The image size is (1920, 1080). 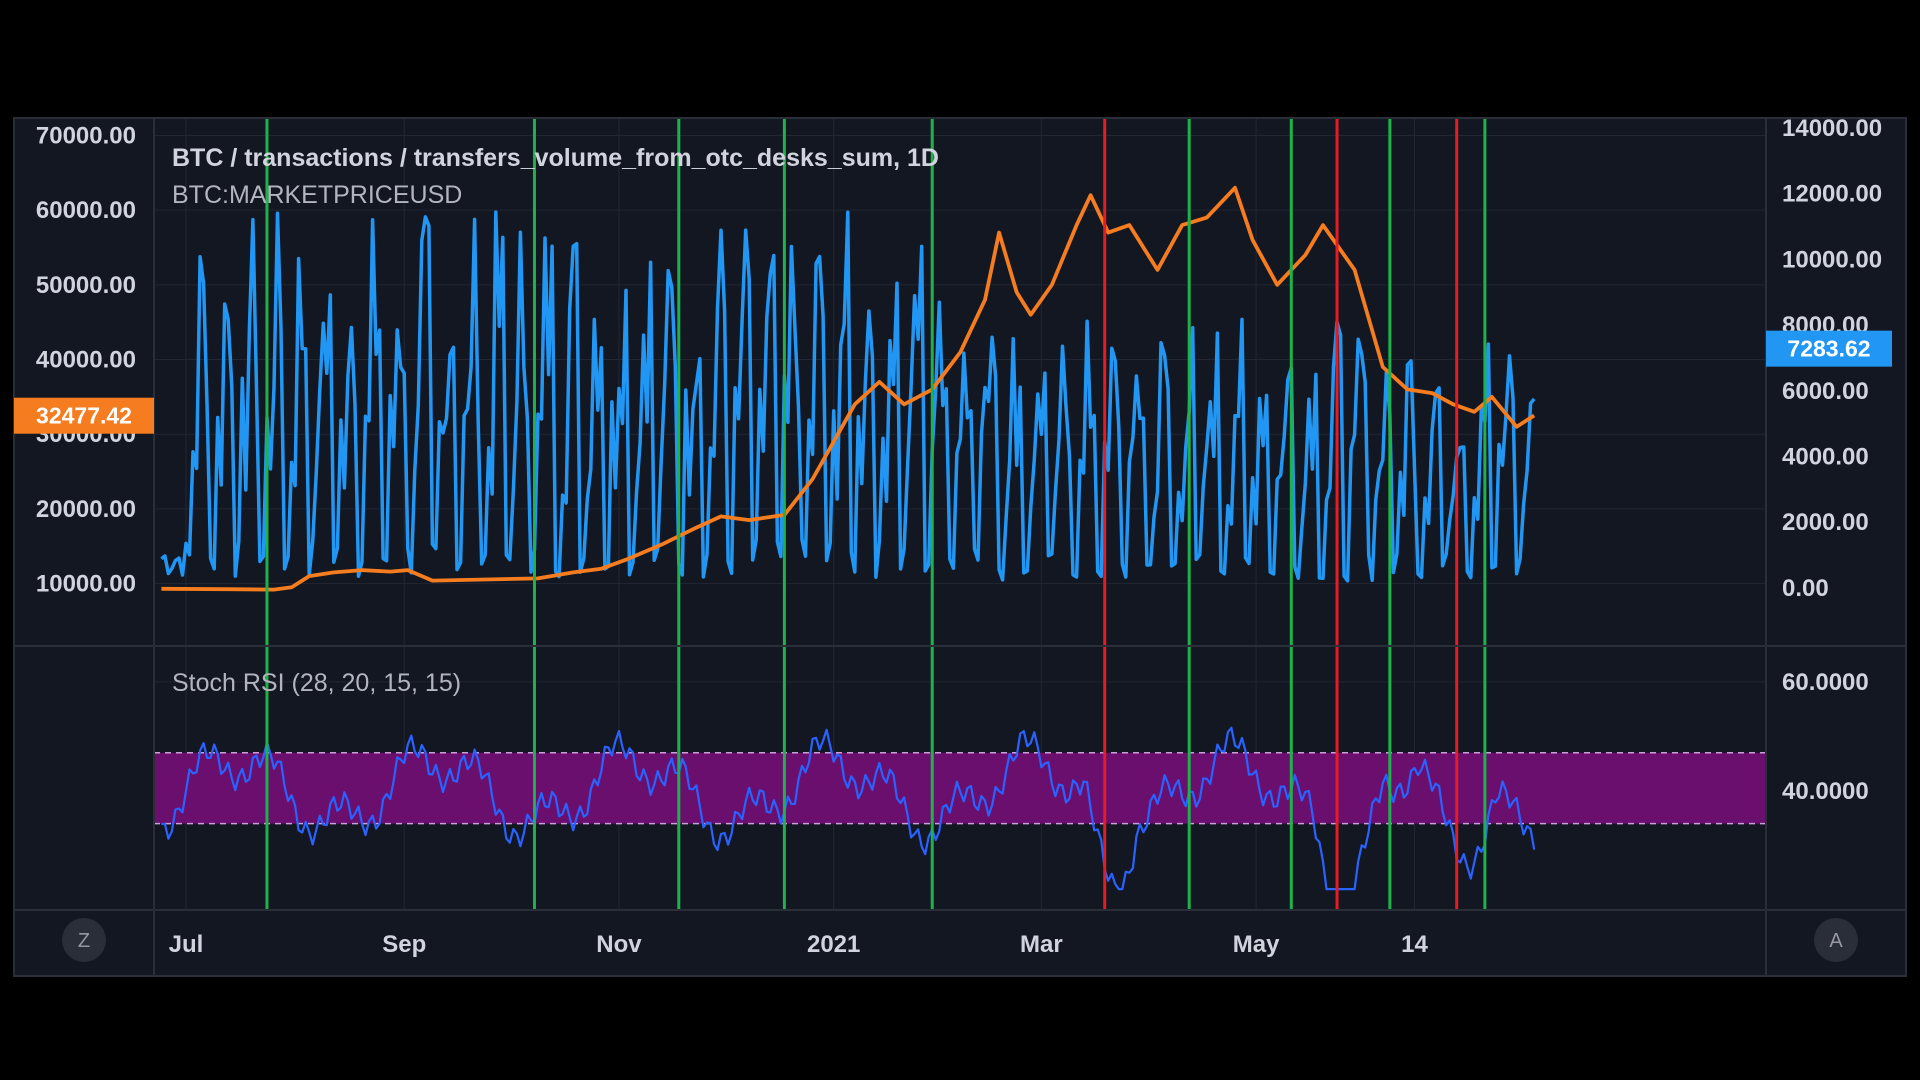 What do you see at coordinates (1832, 128) in the screenshot?
I see `right-axis-tick: 14000.00` at bounding box center [1832, 128].